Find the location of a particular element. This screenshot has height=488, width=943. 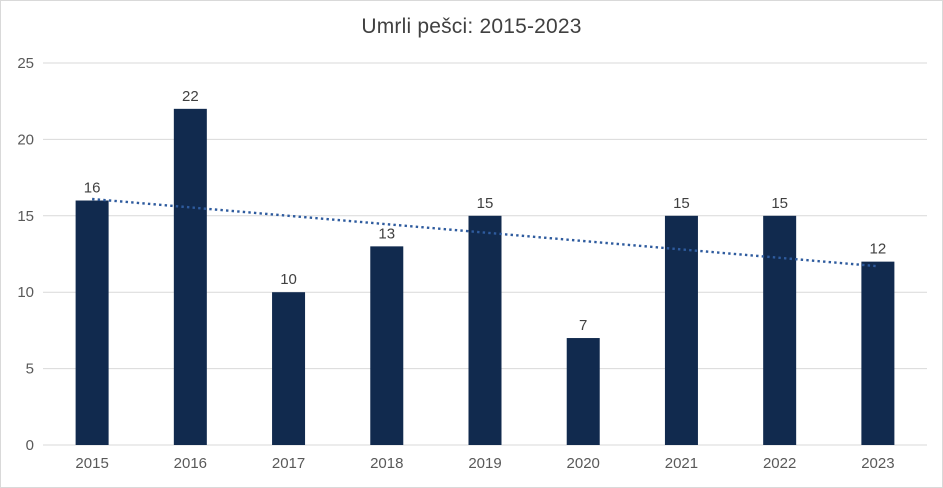

x-tick-label: 2018 is located at coordinates (386, 463).